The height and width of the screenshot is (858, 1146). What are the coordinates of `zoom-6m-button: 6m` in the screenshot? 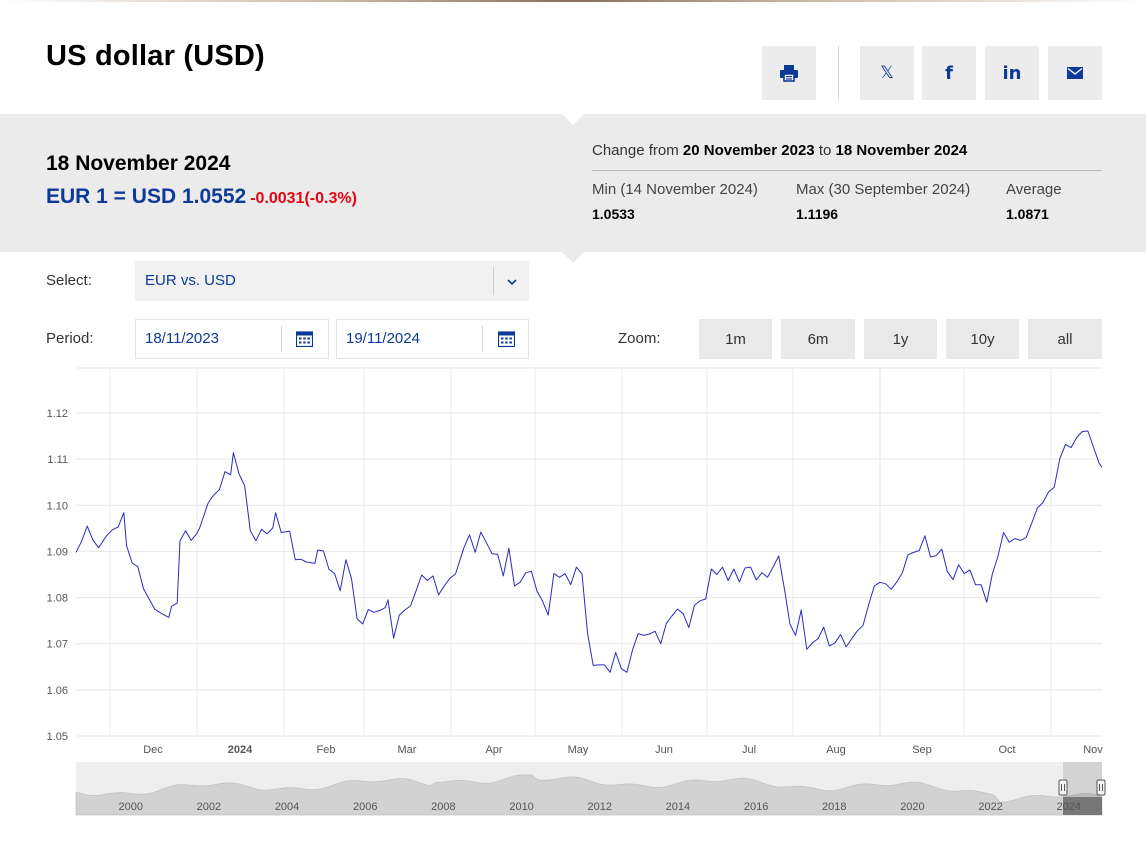 It's located at (818, 339).